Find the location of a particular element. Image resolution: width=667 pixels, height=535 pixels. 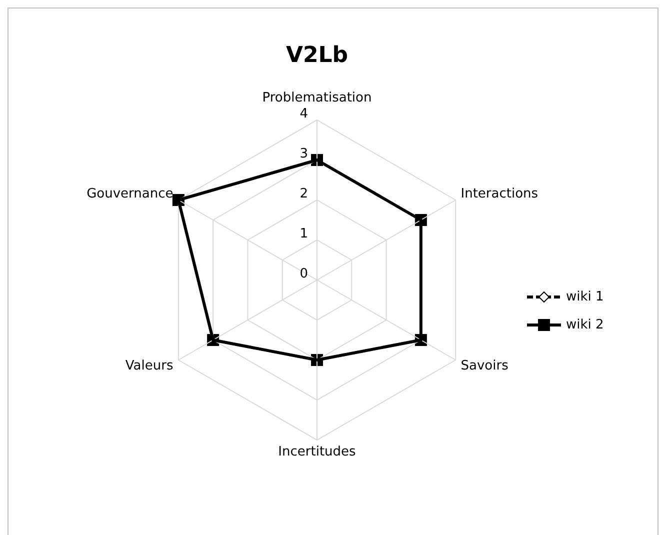

y-tick-label: 1 is located at coordinates (304, 234).